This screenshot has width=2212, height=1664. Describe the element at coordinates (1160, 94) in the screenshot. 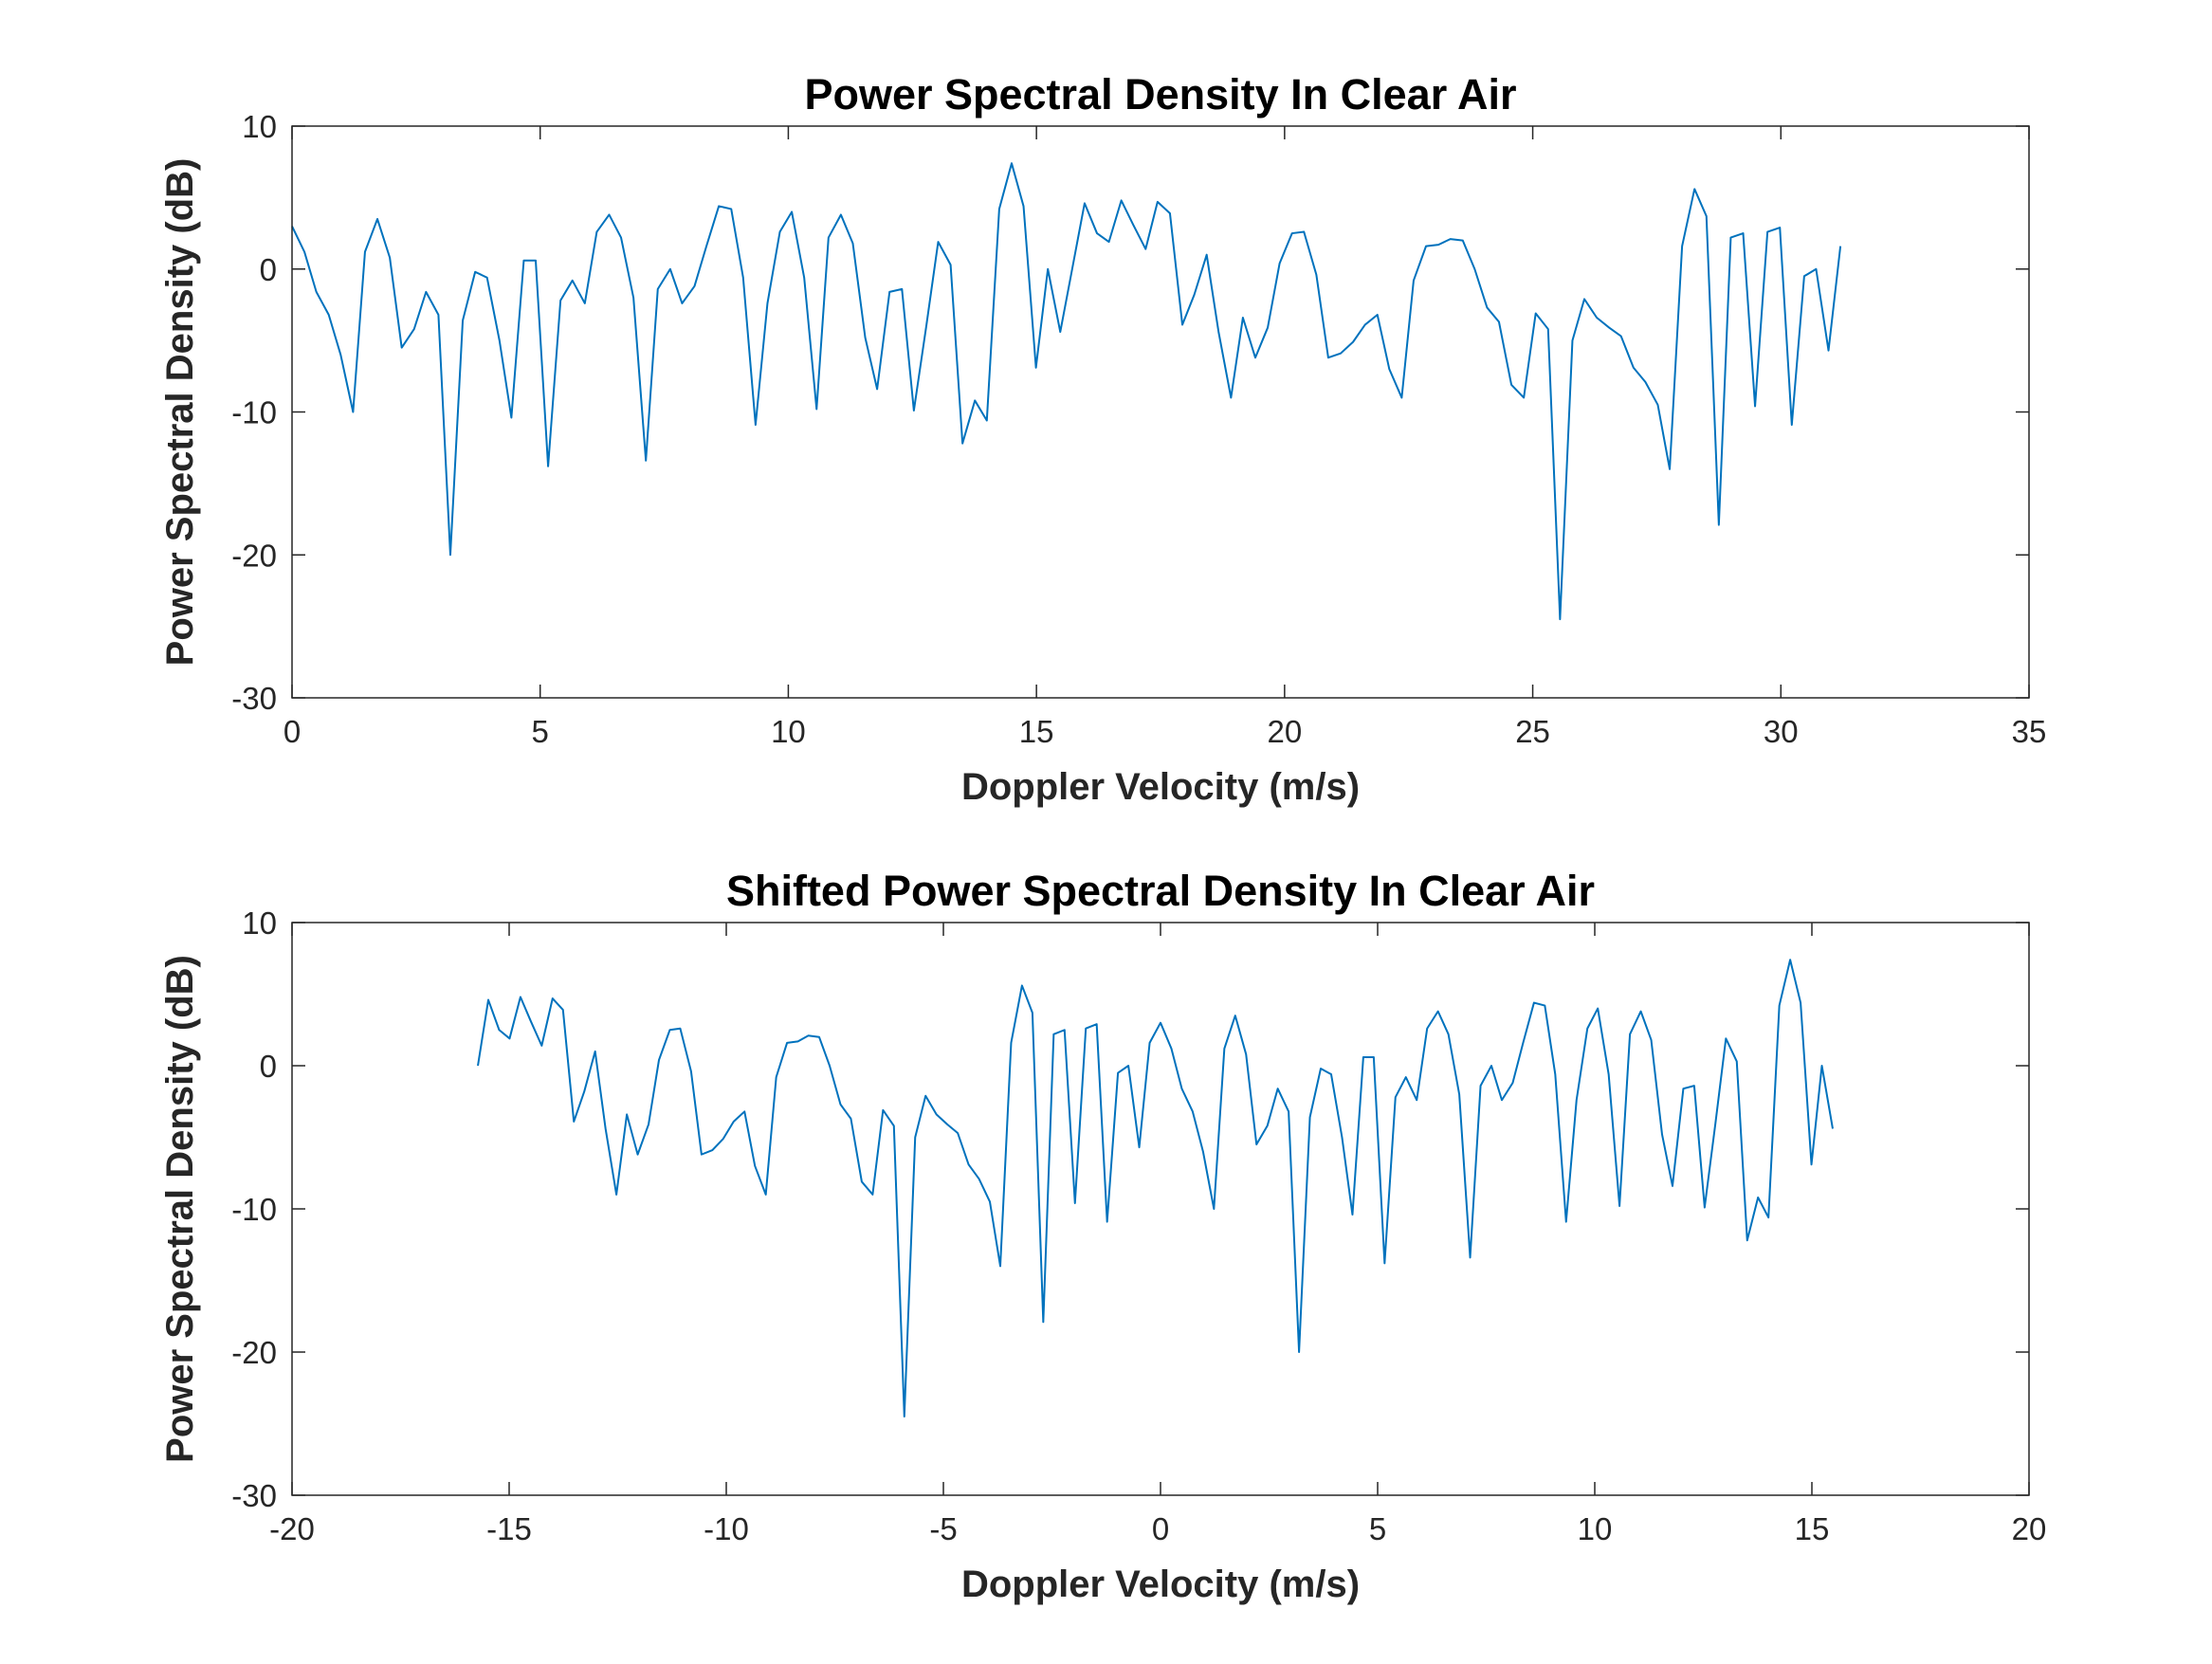

I see `chart-title: Power Spectral Density In Clear Air` at that location.